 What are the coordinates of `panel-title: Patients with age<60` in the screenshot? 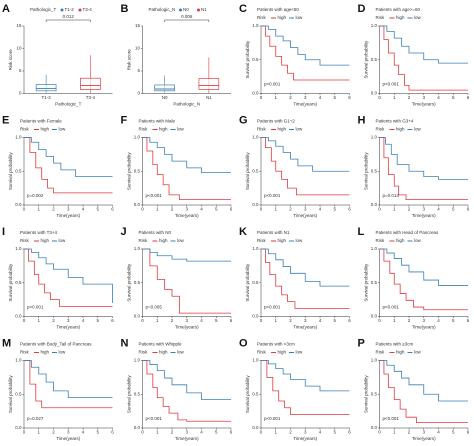 It's located at (278, 9).